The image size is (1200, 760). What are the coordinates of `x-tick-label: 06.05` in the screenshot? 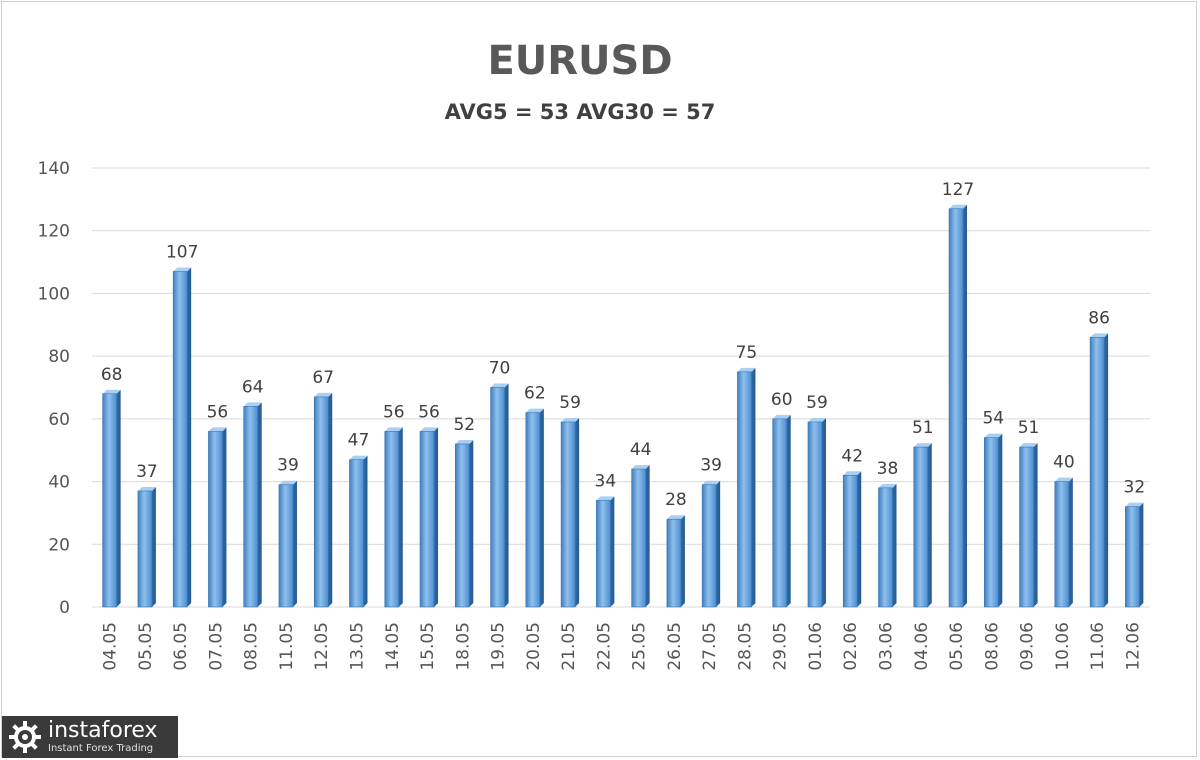 It's located at (181, 646).